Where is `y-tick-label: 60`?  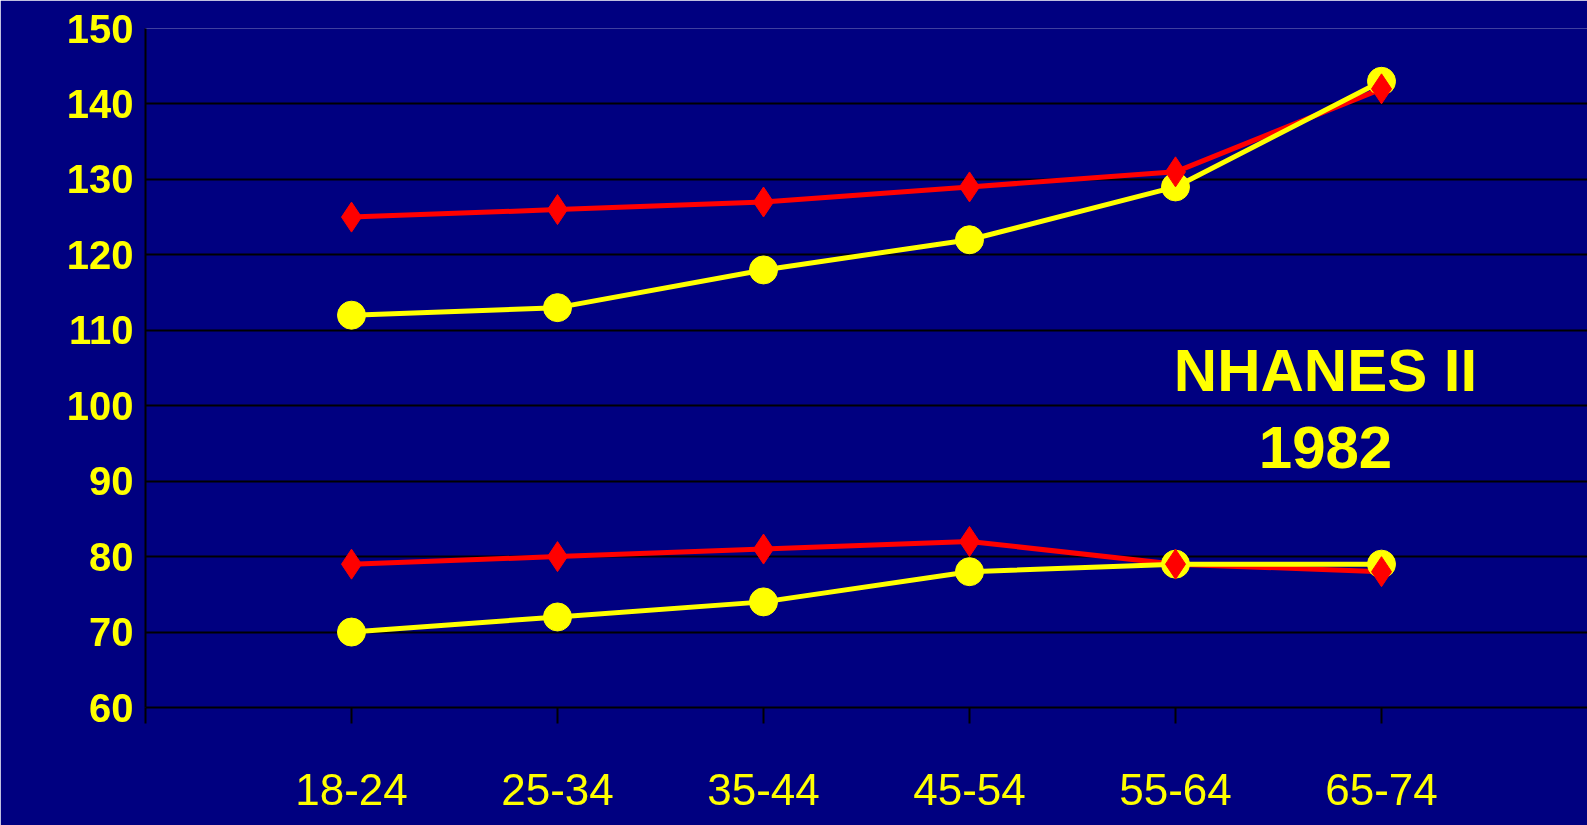
y-tick-label: 60 is located at coordinates (111, 707).